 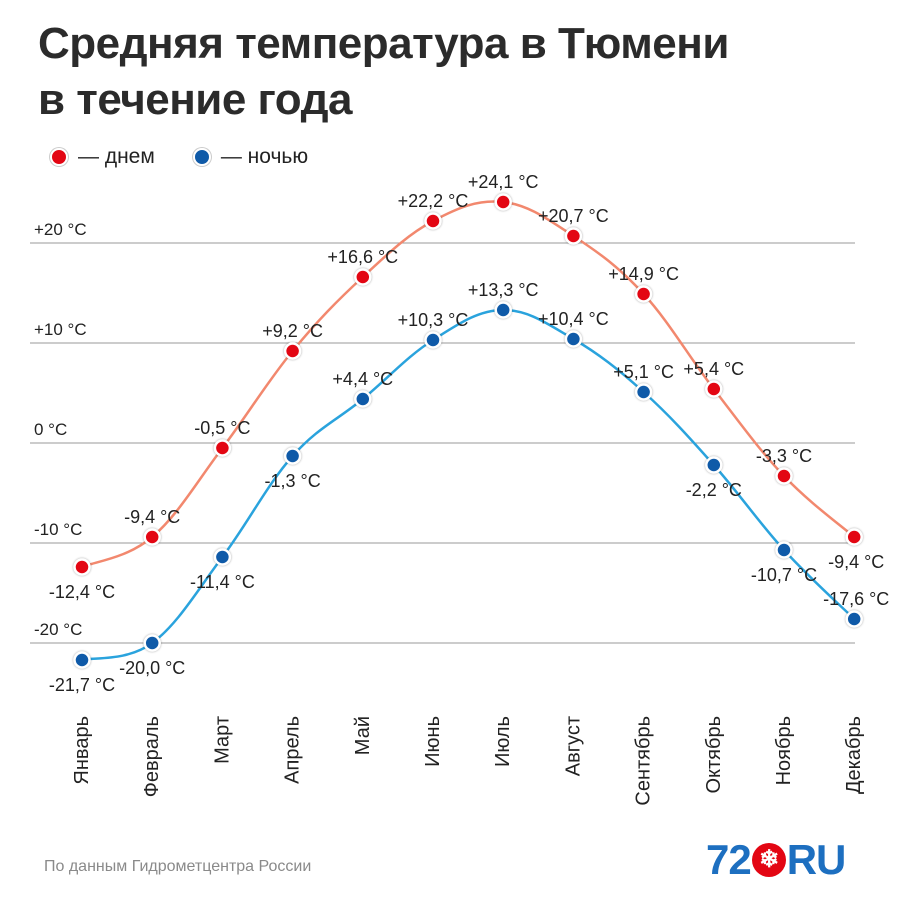 What do you see at coordinates (714, 490) in the screenshot?
I see `night-data-label: -2,2 °C` at bounding box center [714, 490].